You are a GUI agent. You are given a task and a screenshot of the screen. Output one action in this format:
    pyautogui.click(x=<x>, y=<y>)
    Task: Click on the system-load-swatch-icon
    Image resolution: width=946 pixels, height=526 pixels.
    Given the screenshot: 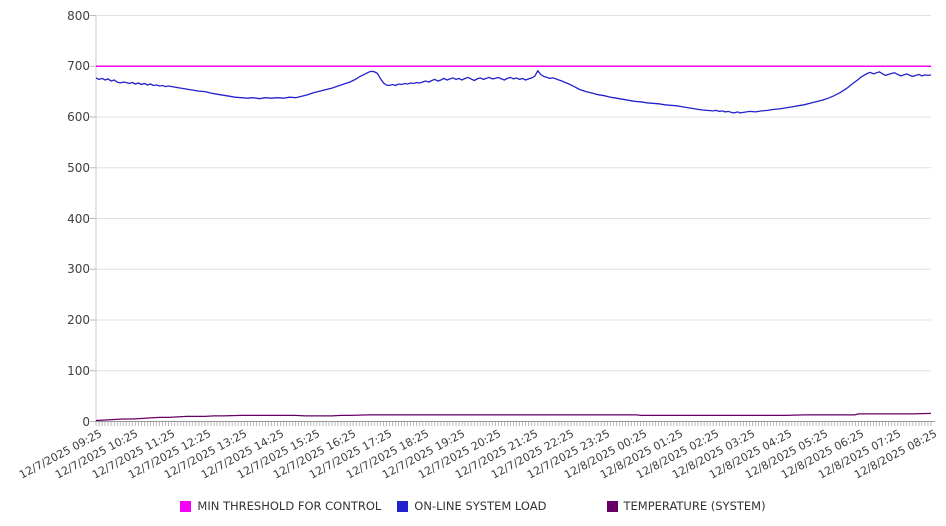 What is the action you would take?
    pyautogui.click(x=403, y=506)
    